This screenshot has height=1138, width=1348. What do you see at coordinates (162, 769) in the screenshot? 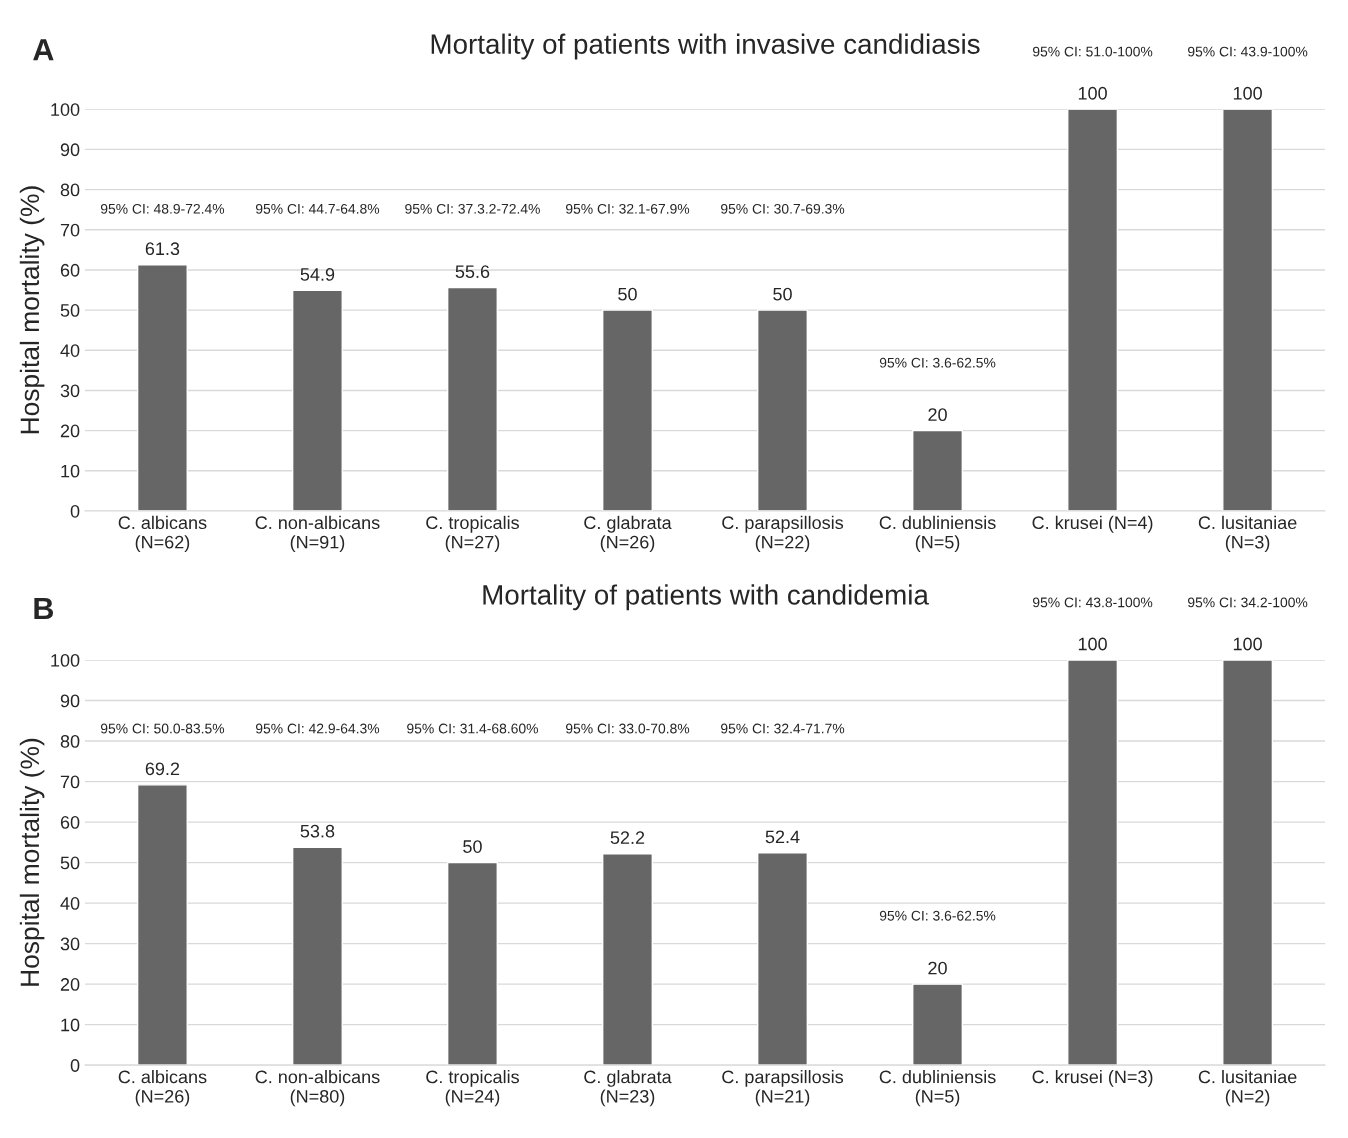
I see `data-label: 69.2` at bounding box center [162, 769].